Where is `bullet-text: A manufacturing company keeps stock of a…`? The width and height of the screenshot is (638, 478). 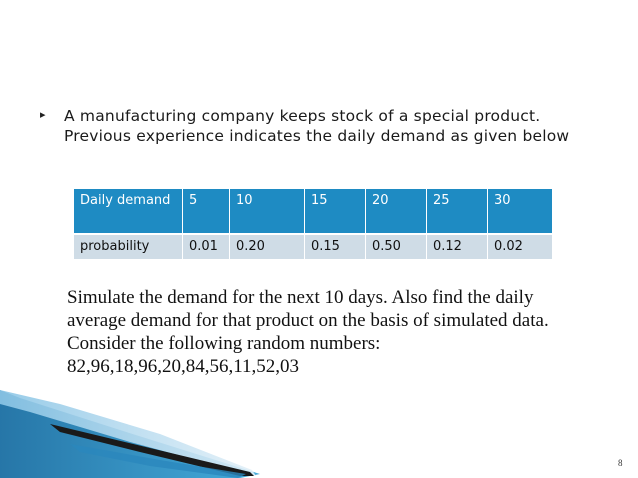 bullet-text: A manufacturing company keeps stock of a… is located at coordinates (317, 126).